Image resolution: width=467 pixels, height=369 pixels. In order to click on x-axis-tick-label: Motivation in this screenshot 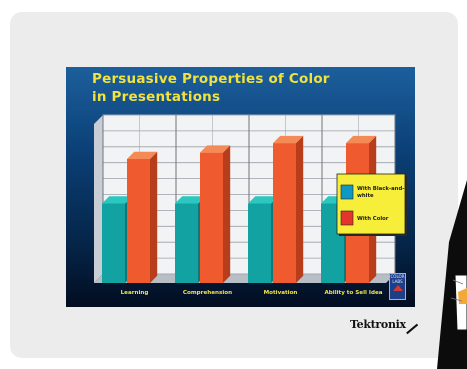, I will do `click(281, 293)`.